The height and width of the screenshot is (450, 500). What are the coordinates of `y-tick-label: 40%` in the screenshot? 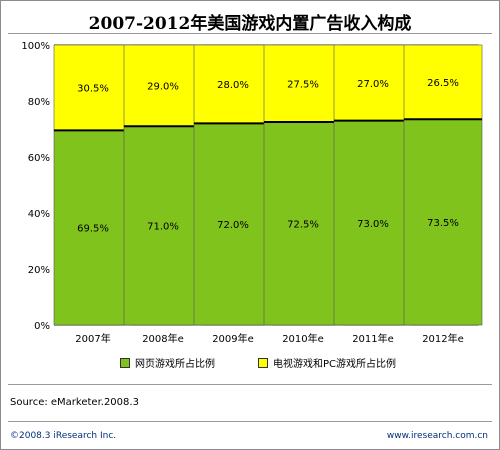 It's located at (39, 214).